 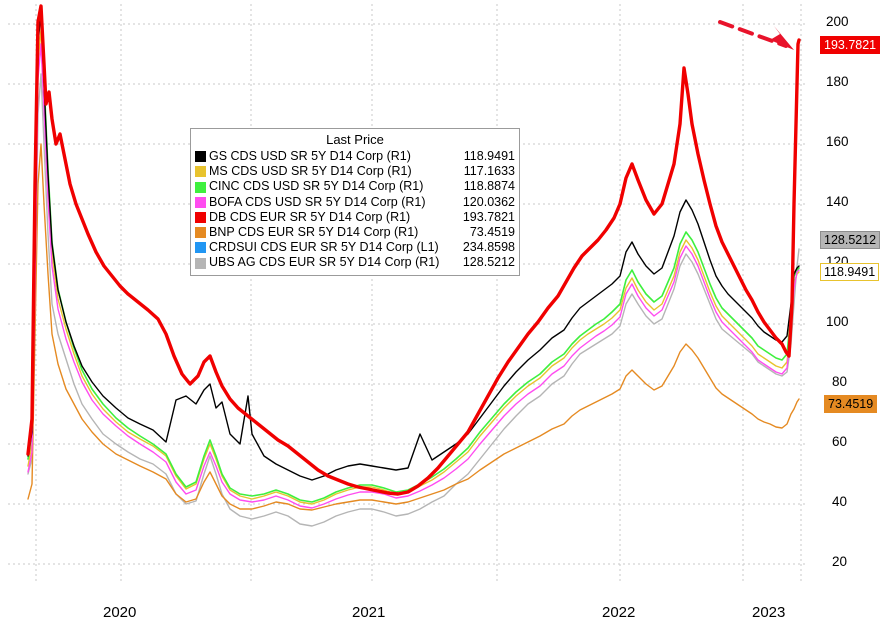 I want to click on legend-label-cinc: CINC CDS USD SR 5Y D14 Corp (R1), so click(x=316, y=186).